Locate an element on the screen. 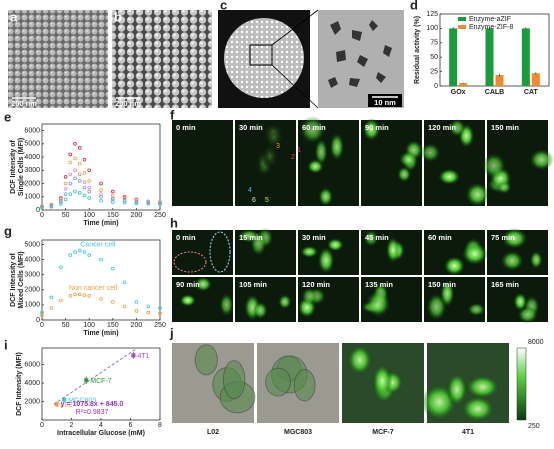 This screenshot has height=449, width=554. panel-label: f is located at coordinates (172, 114).